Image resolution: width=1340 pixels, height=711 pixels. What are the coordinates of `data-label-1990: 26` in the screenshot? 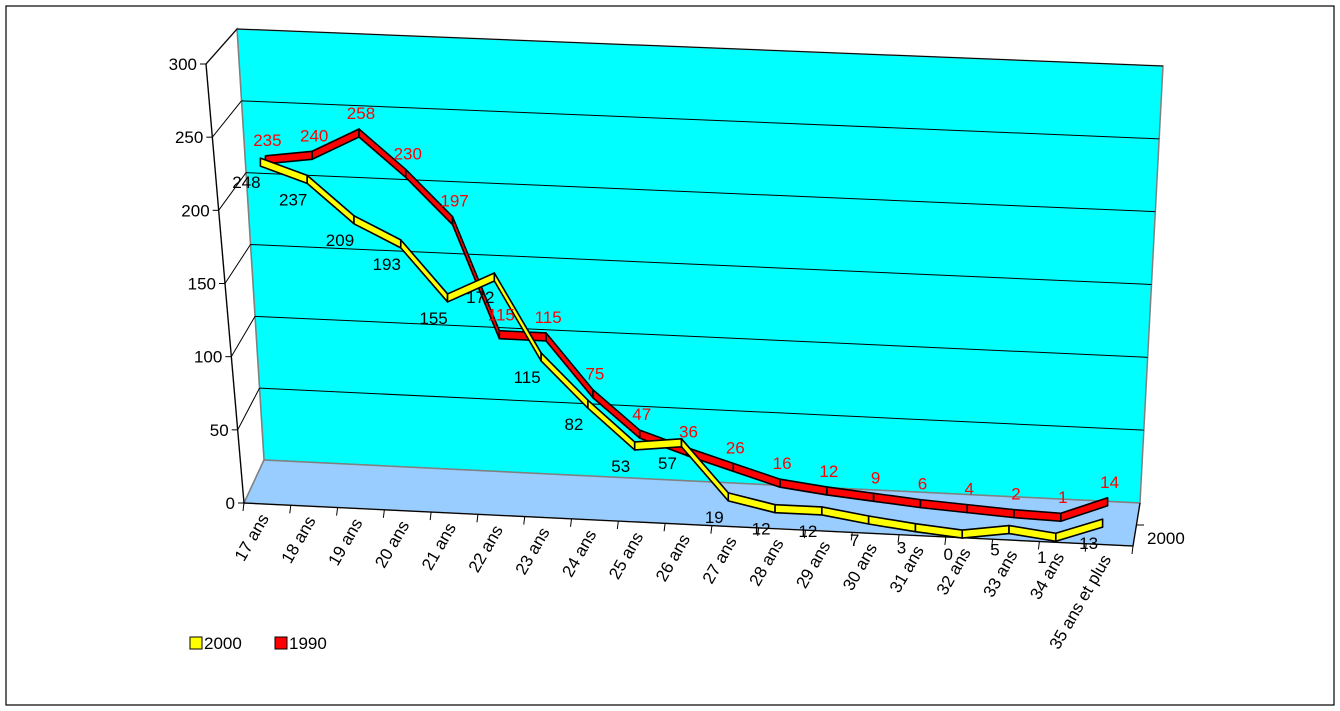 It's located at (735, 447).